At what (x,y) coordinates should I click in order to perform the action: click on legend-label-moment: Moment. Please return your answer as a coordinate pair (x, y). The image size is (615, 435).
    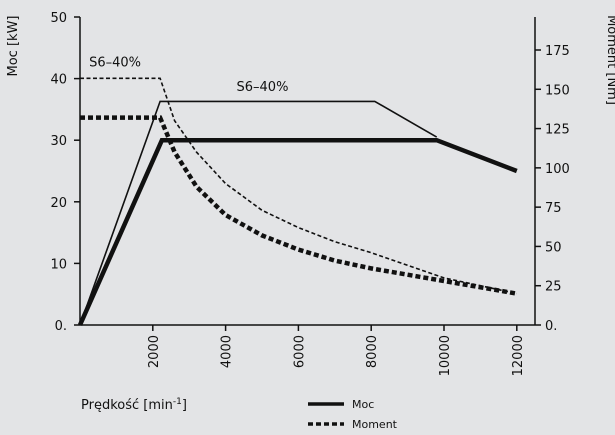
    Looking at the image, I should click on (375, 424).